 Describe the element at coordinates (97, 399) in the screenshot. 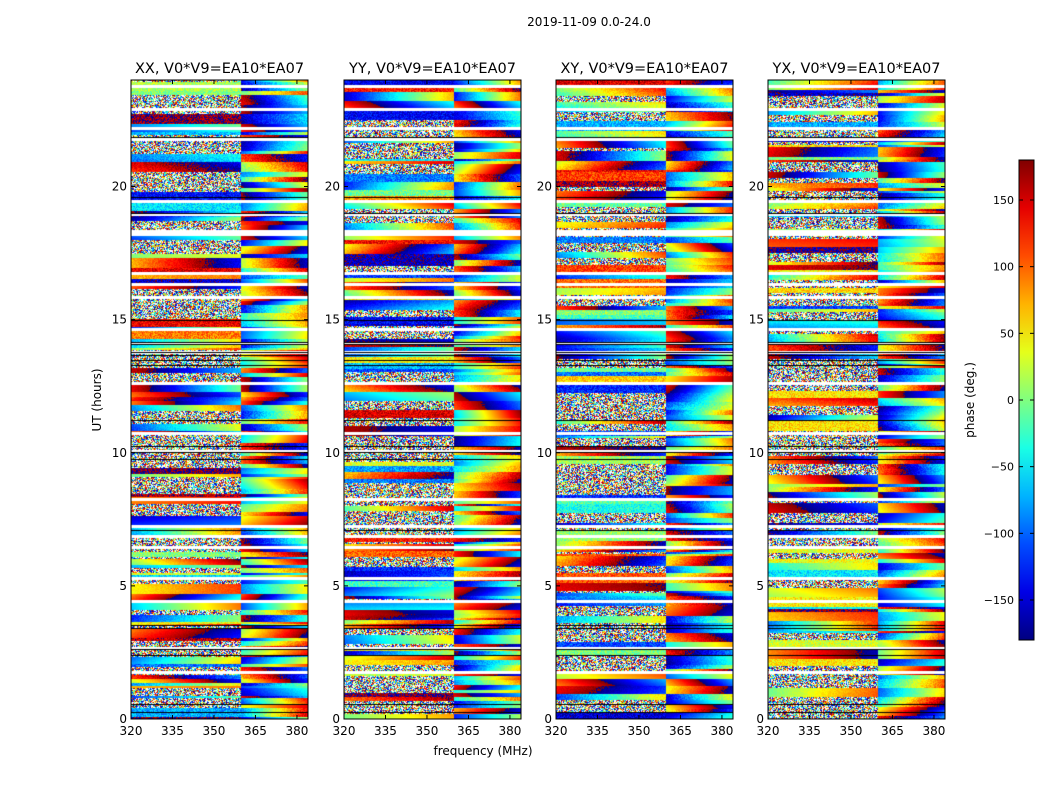

I see `y-axis-label: UT (hours)` at that location.